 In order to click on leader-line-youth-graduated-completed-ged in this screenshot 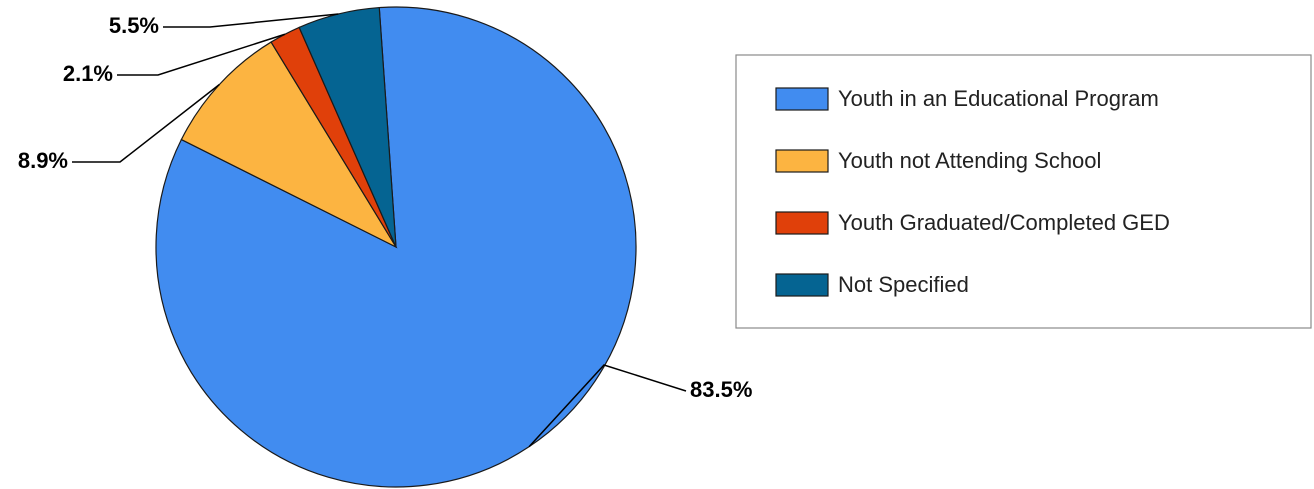, I will do `click(201, 54)`.